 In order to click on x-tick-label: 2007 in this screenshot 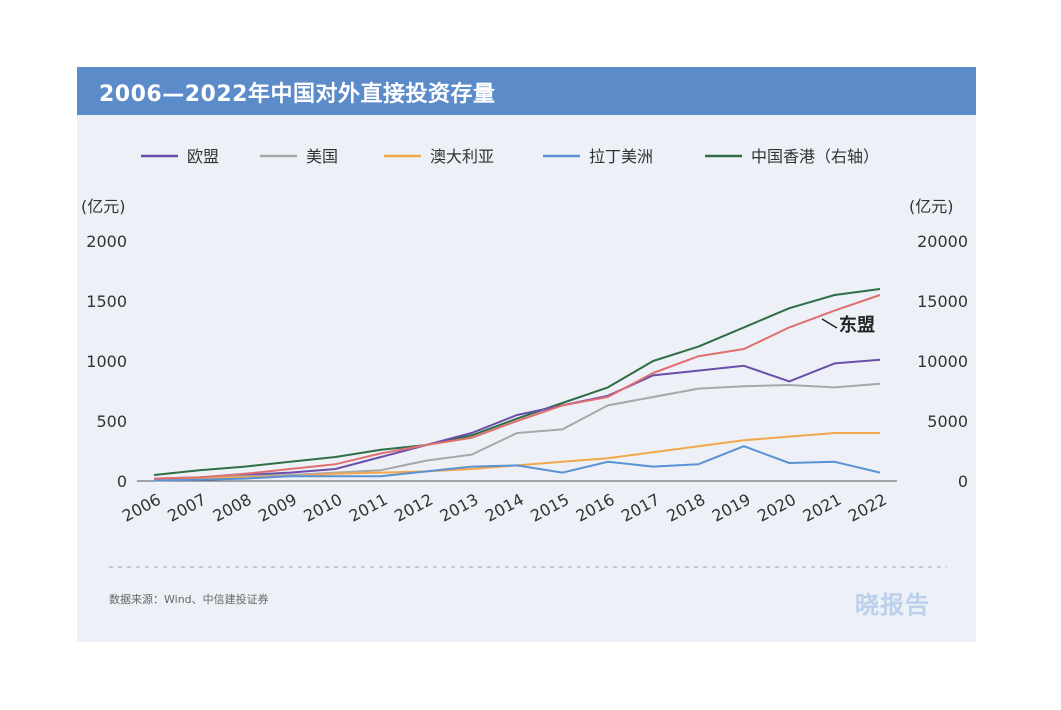, I will do `click(186, 508)`.